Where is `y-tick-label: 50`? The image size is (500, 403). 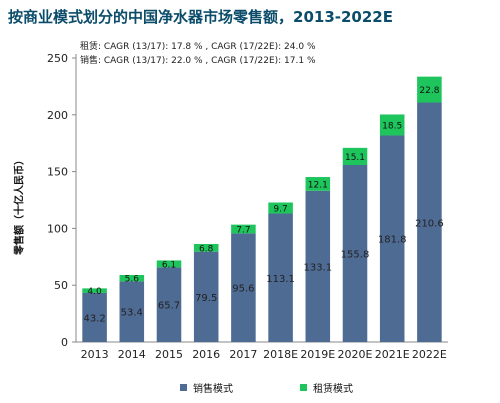
y-tick-label: 50 is located at coordinates (61, 285).